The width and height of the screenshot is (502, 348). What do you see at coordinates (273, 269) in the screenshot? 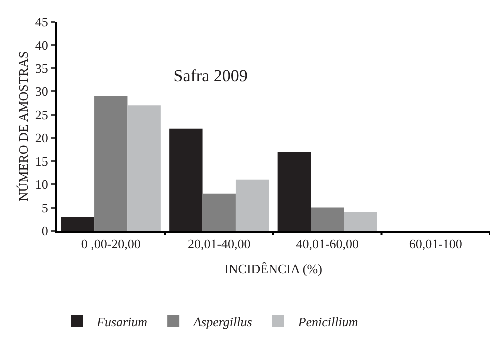
I see `x-axis-title: INCIDÊNCIA (%)` at bounding box center [273, 269].